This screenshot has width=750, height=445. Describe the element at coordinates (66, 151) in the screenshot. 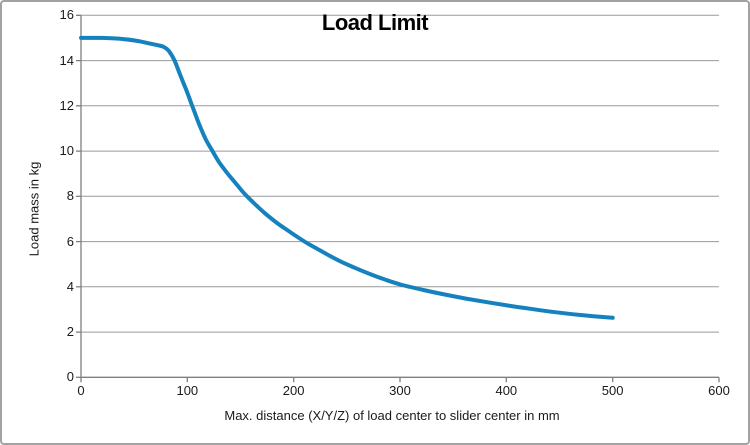

I see `y-tick-label: 10` at that location.